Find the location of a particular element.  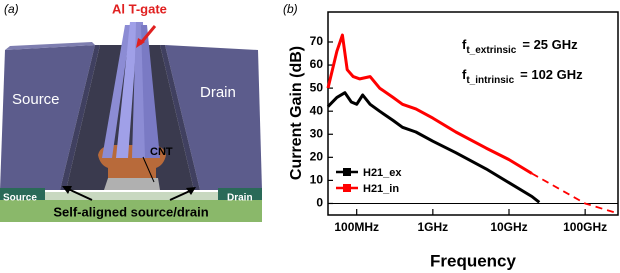

y-tick-label: 0 is located at coordinates (319, 203).